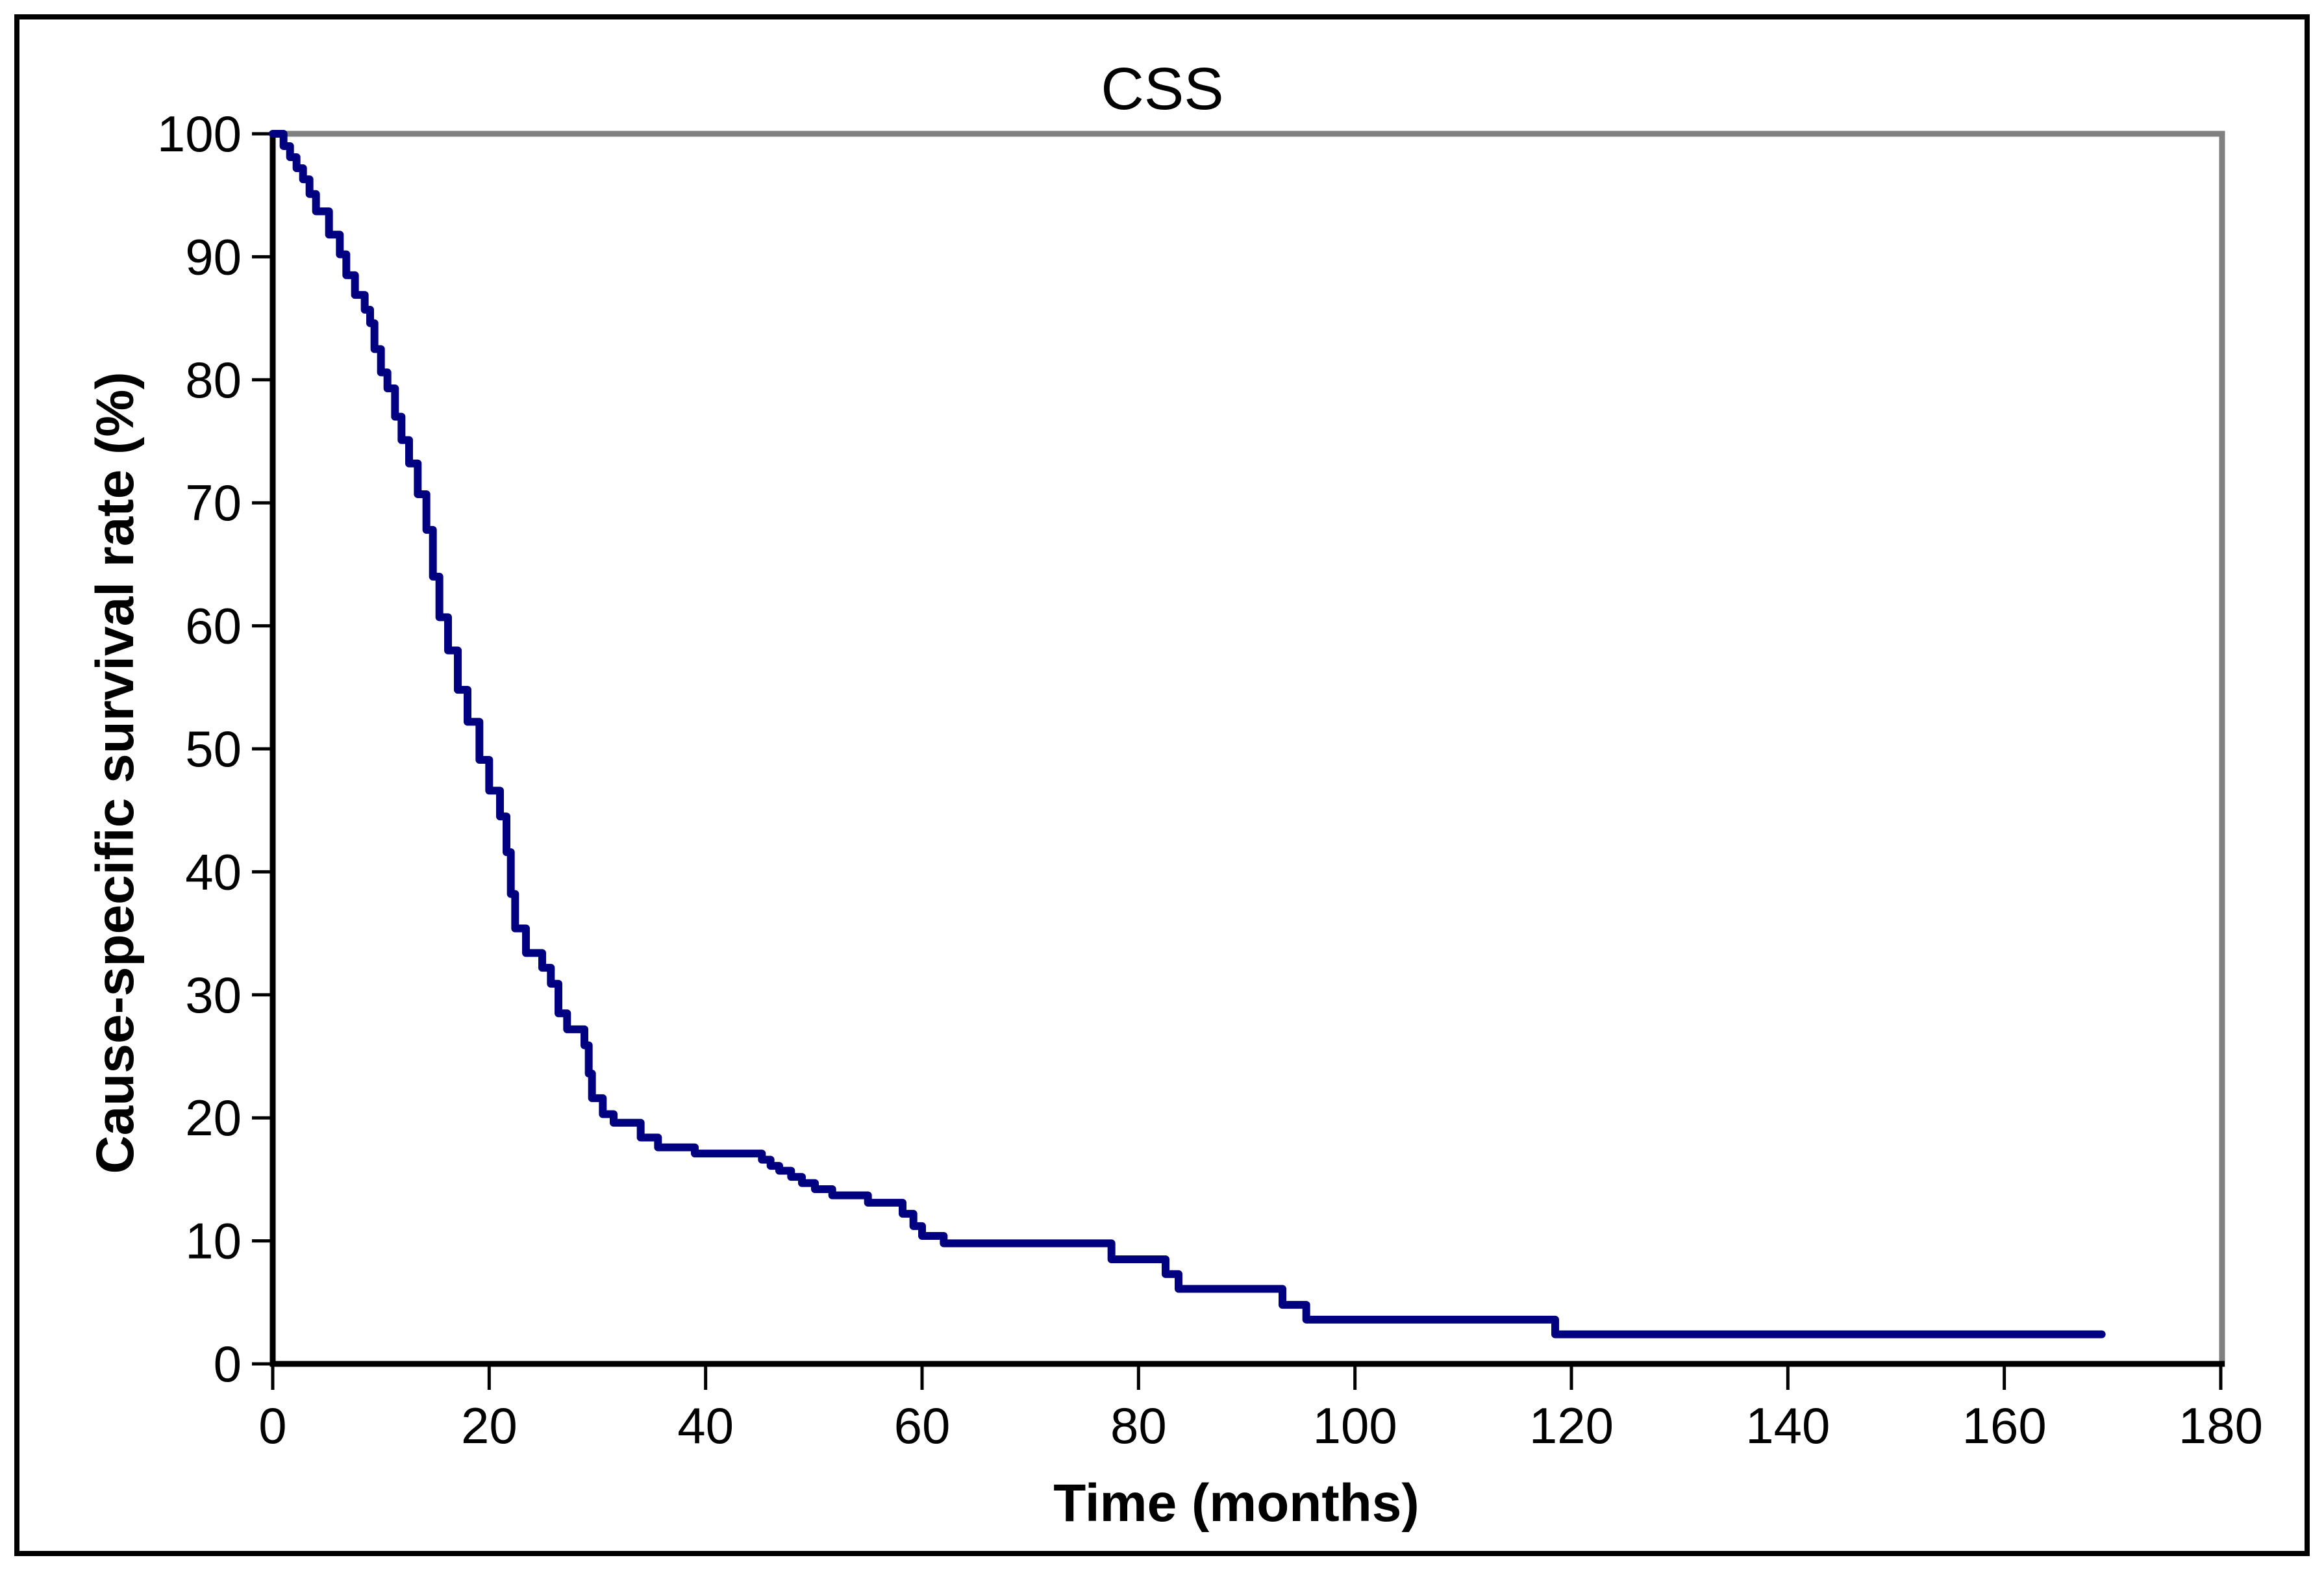 The image size is (2324, 1573). Describe the element at coordinates (214, 995) in the screenshot. I see `y-tick-label: 30` at that location.